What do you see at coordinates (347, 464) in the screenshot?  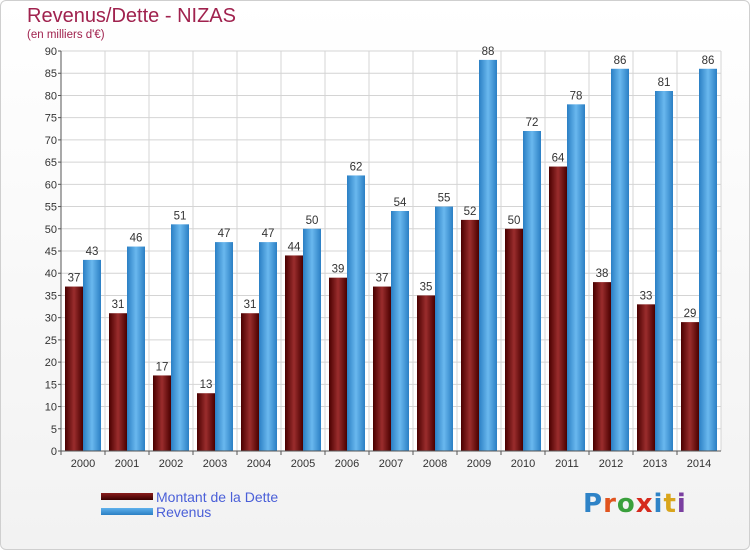 I see `x-tick-label: 2006` at bounding box center [347, 464].